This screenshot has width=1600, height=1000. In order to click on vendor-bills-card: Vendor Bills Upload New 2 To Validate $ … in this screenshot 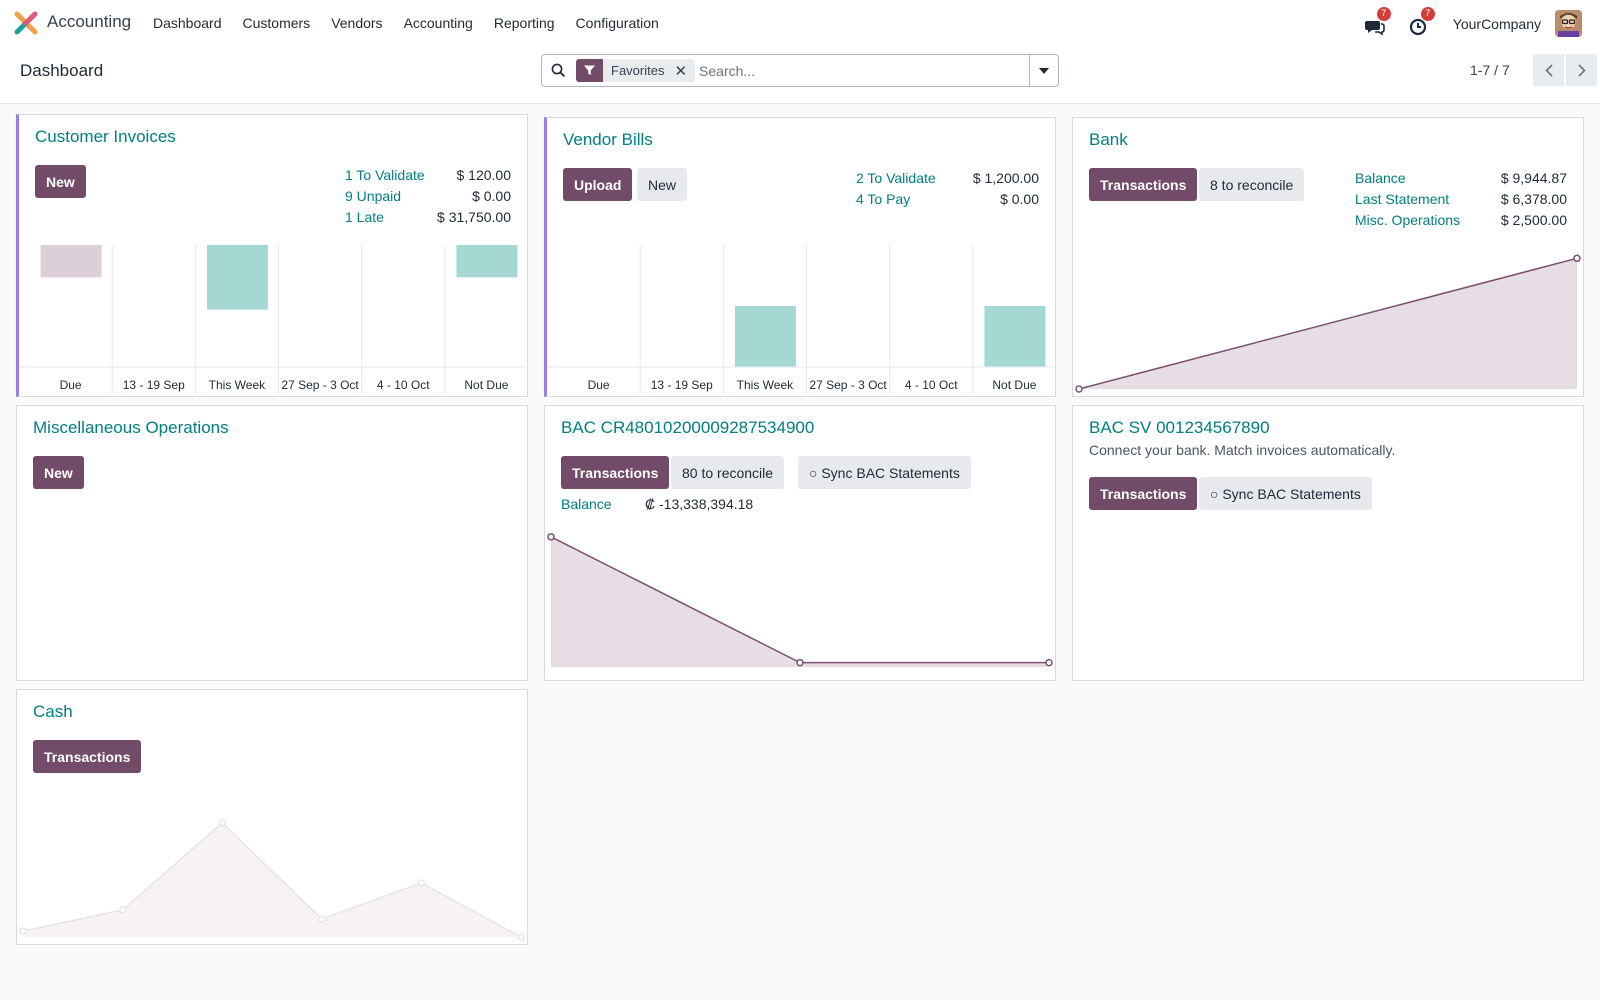, I will do `click(800, 257)`.